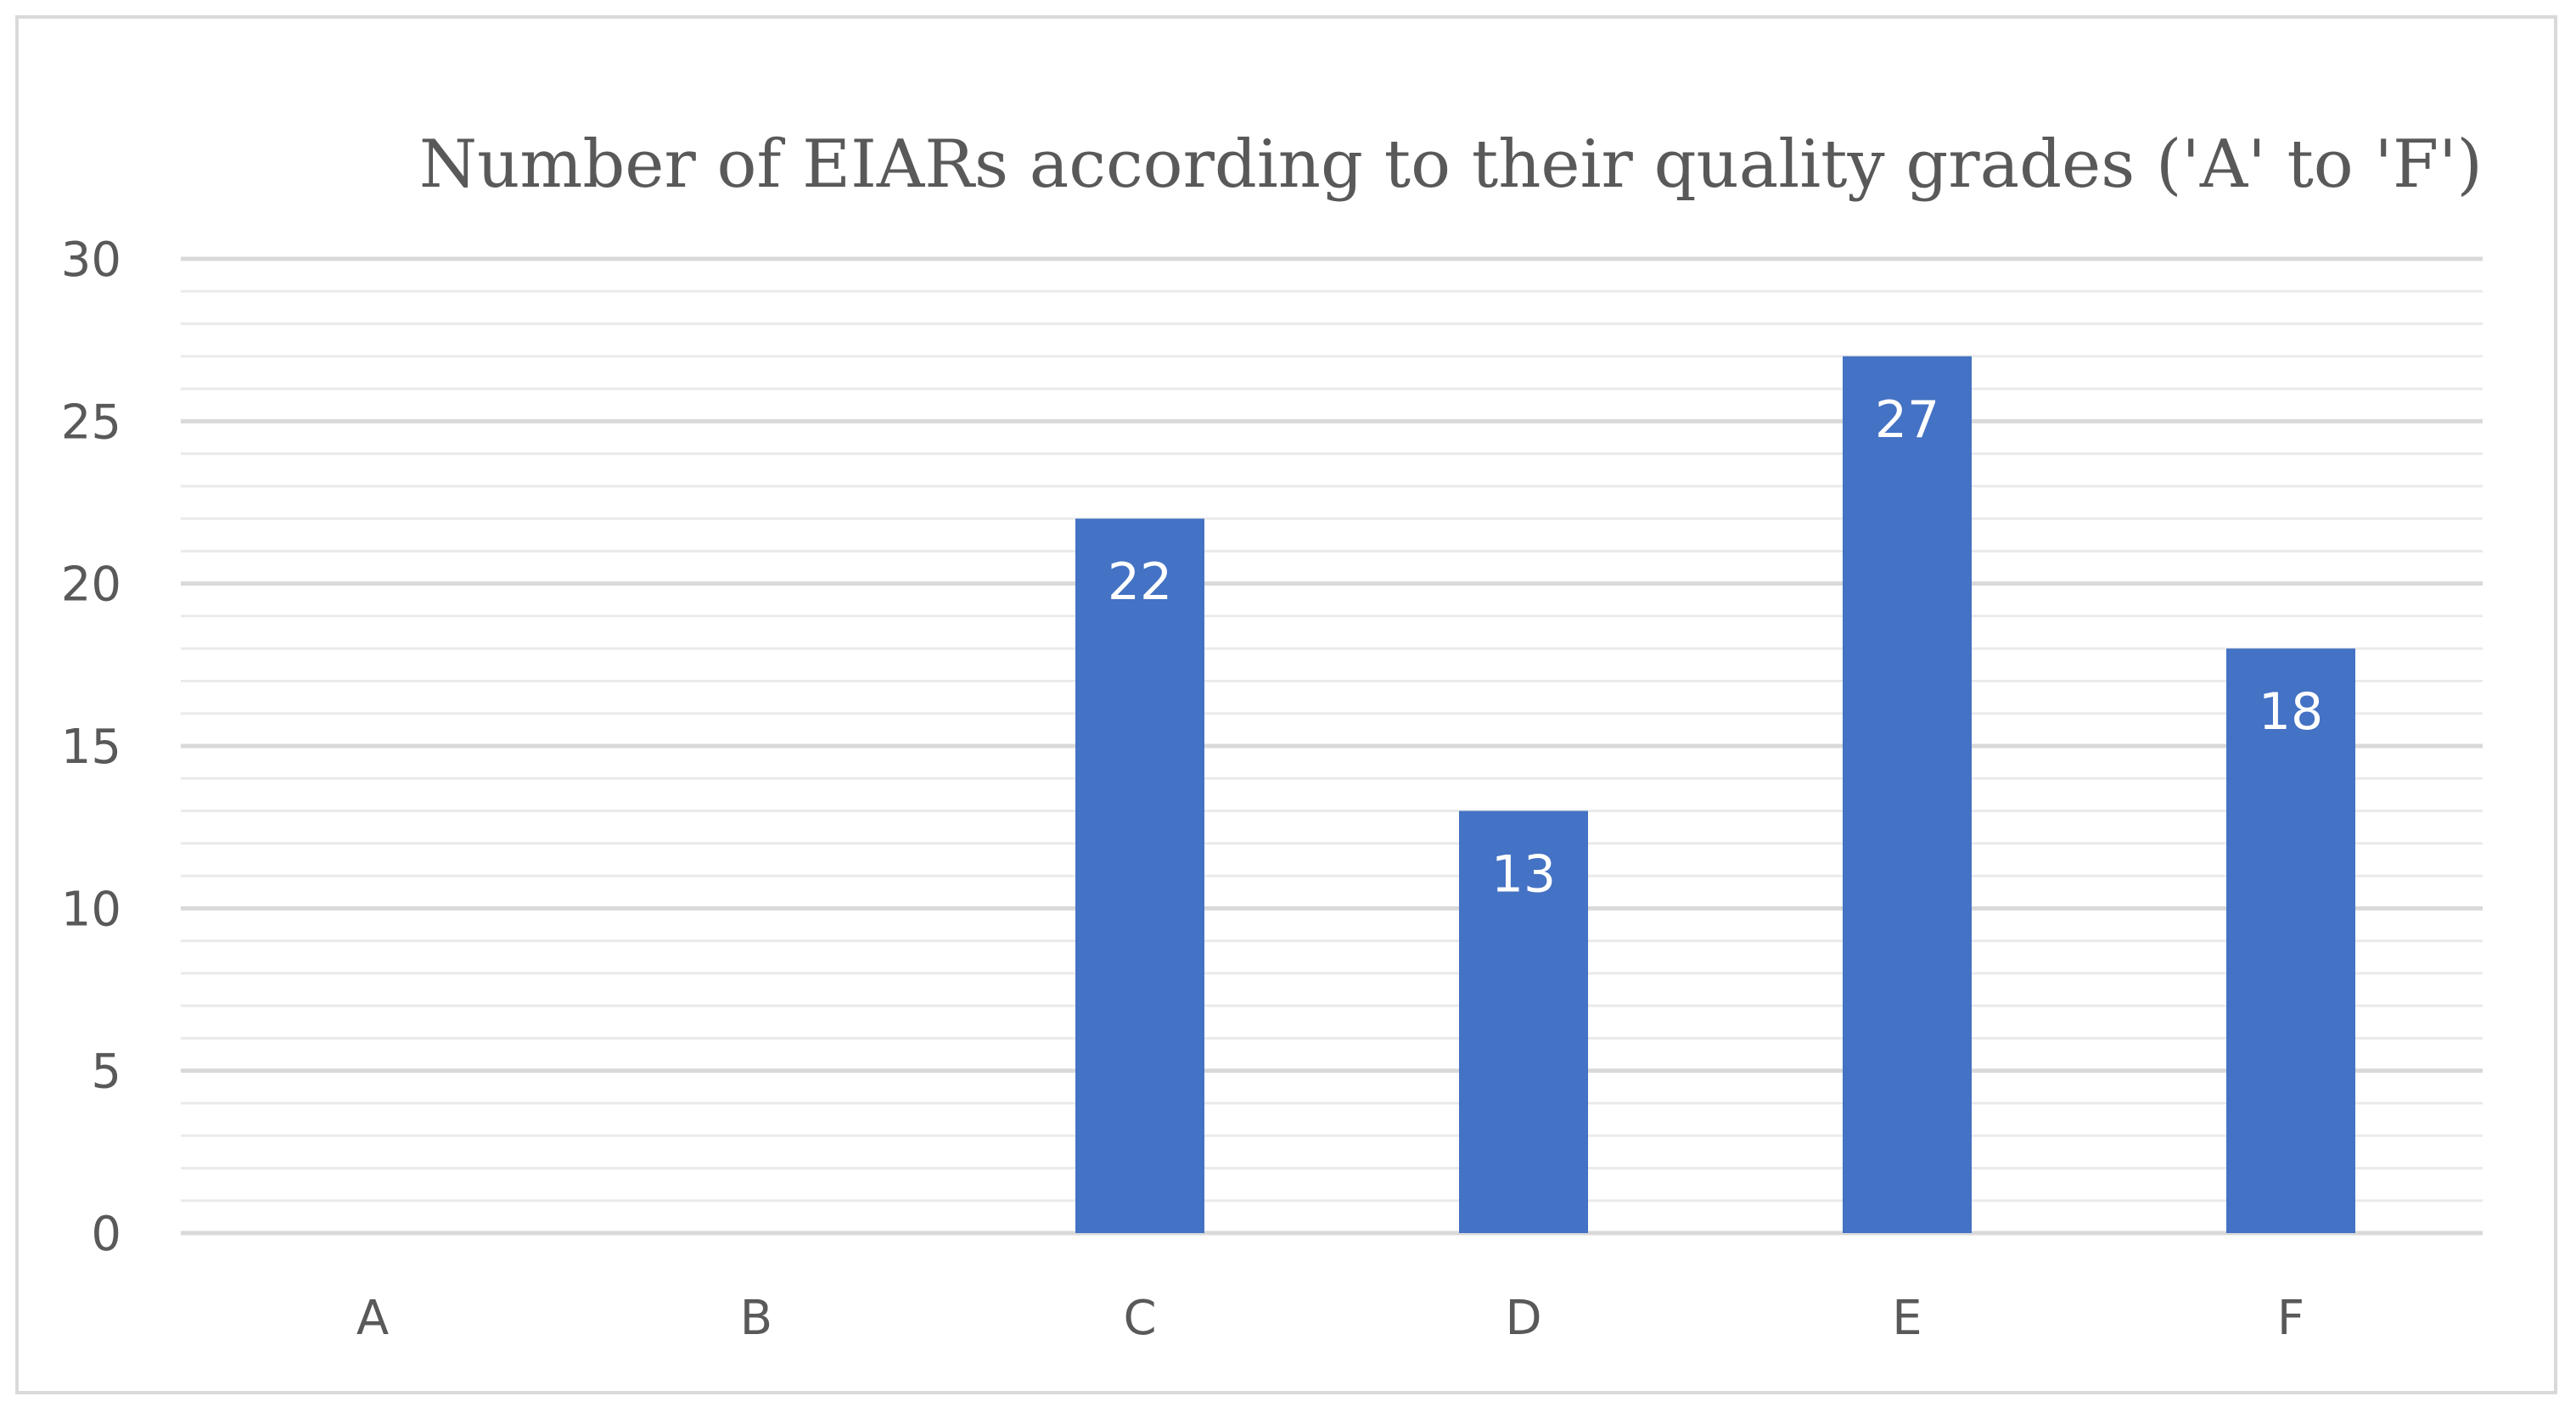  Describe the element at coordinates (2291, 712) in the screenshot. I see `data-label-F: 18` at that location.